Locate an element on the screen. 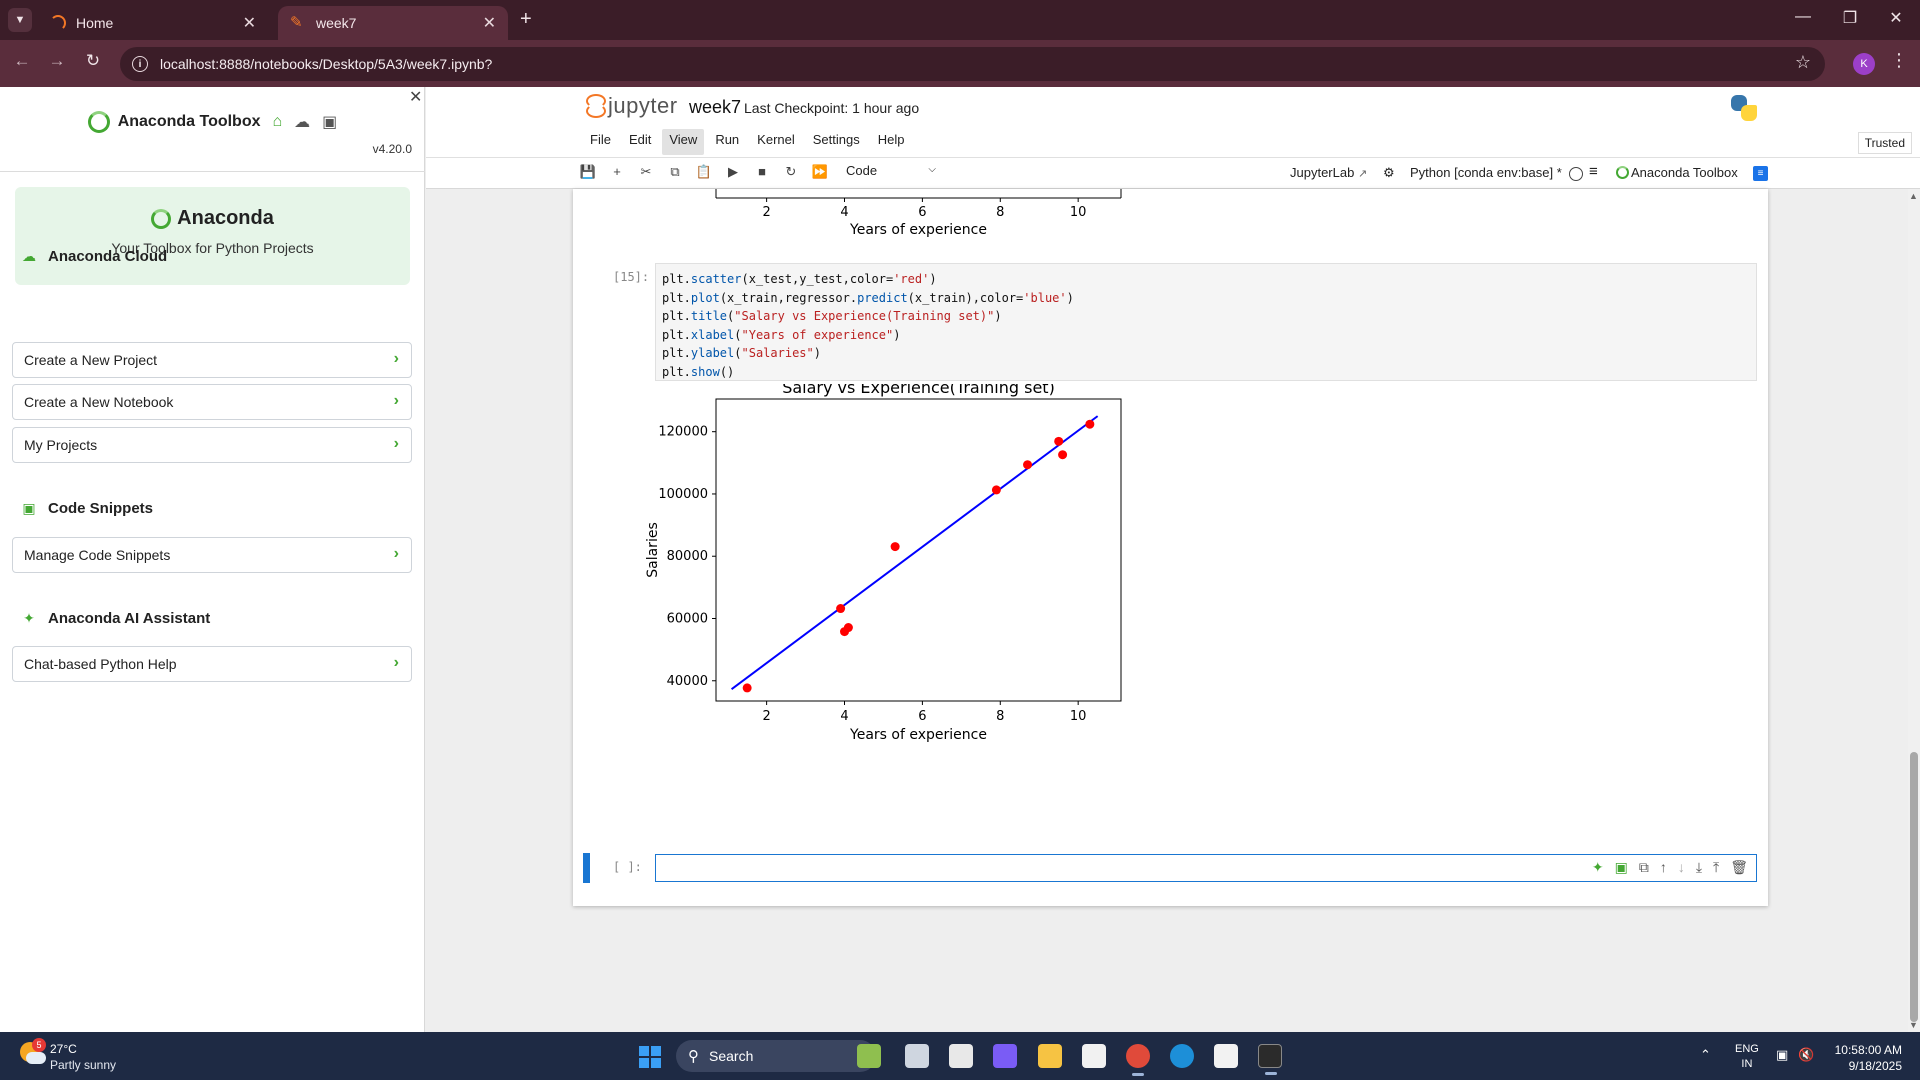 The height and width of the screenshot is (1080, 1920). paste-icon: 📋 is located at coordinates (704, 171).